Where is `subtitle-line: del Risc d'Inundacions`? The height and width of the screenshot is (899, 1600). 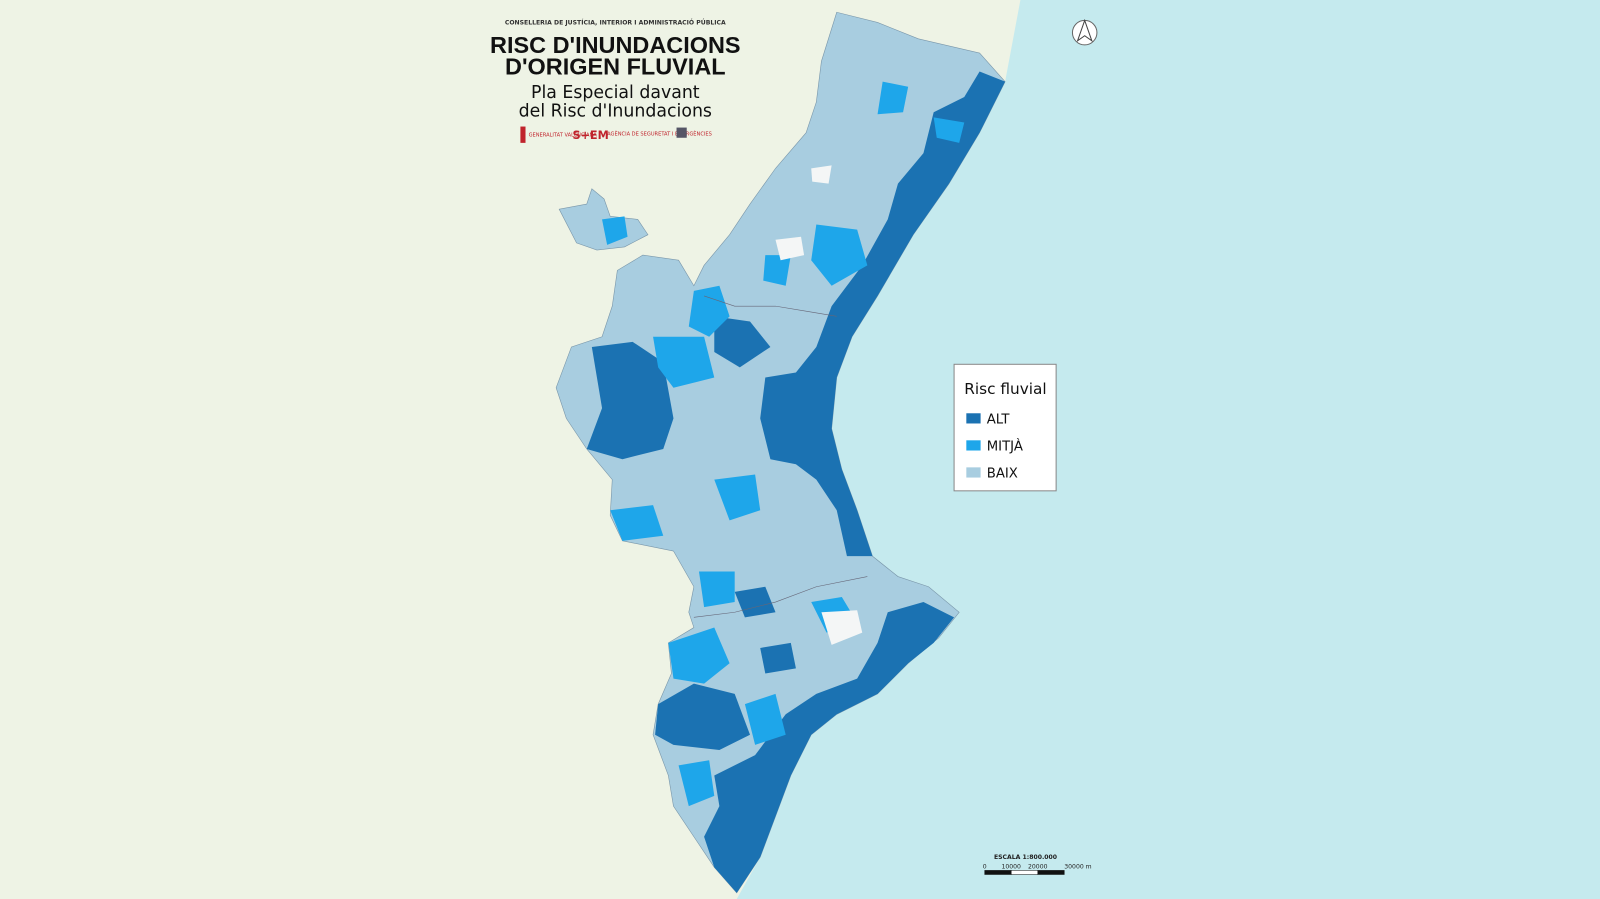
subtitle-line: del Risc d'Inundacions is located at coordinates (615, 111).